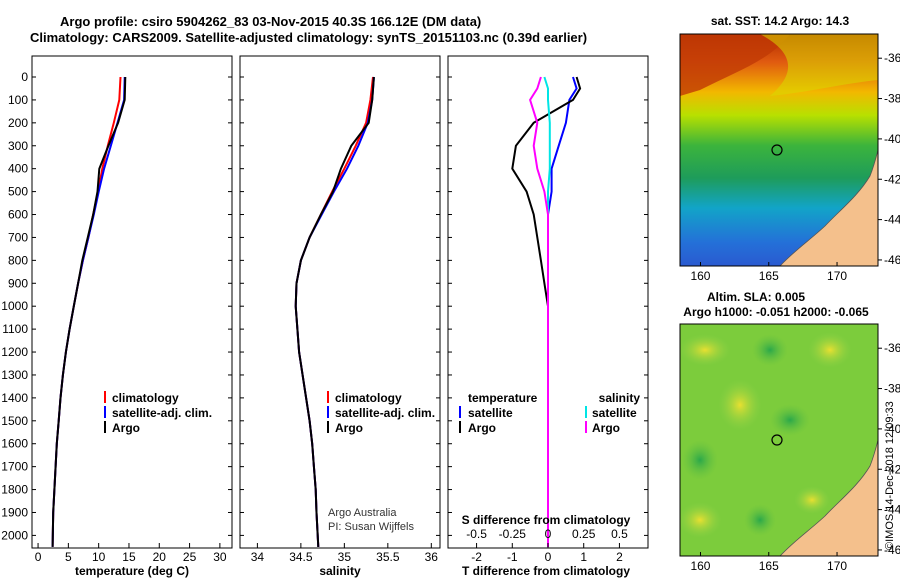 This screenshot has width=900, height=585. What do you see at coordinates (15, 329) in the screenshot?
I see `depth-tick-label: 1100` at bounding box center [15, 329].